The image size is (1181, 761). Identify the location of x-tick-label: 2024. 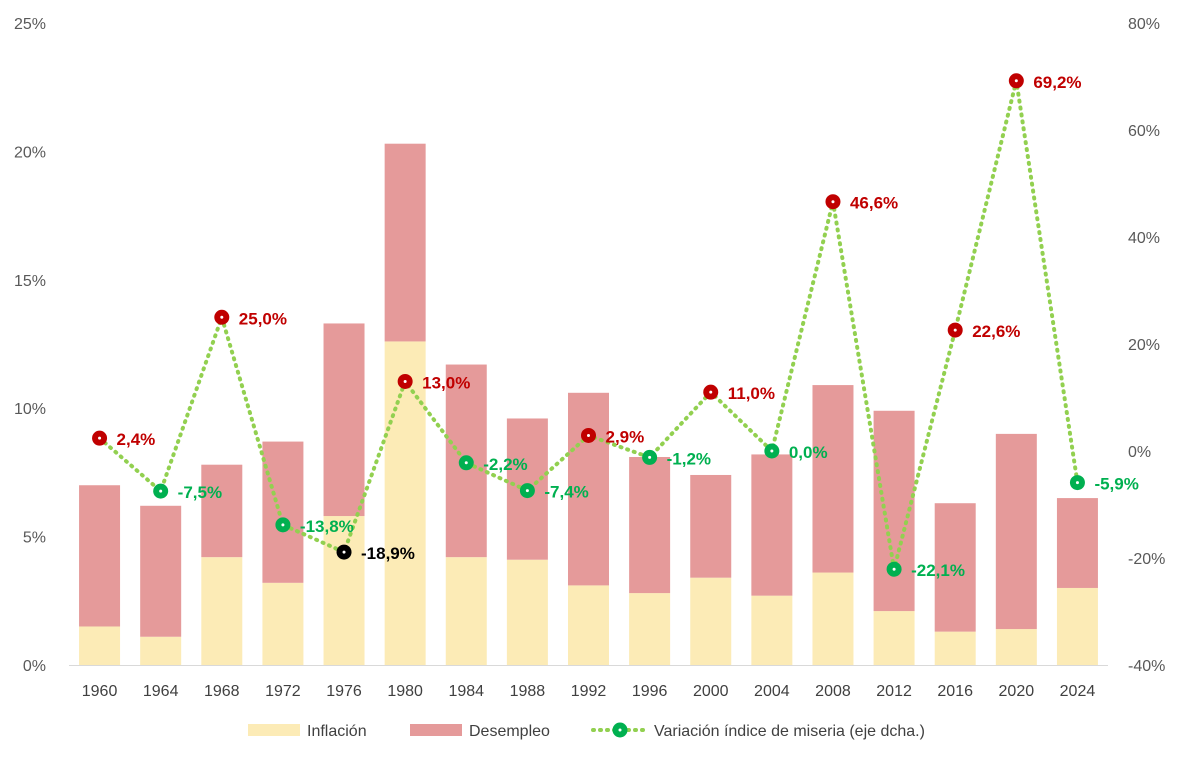
(1078, 691).